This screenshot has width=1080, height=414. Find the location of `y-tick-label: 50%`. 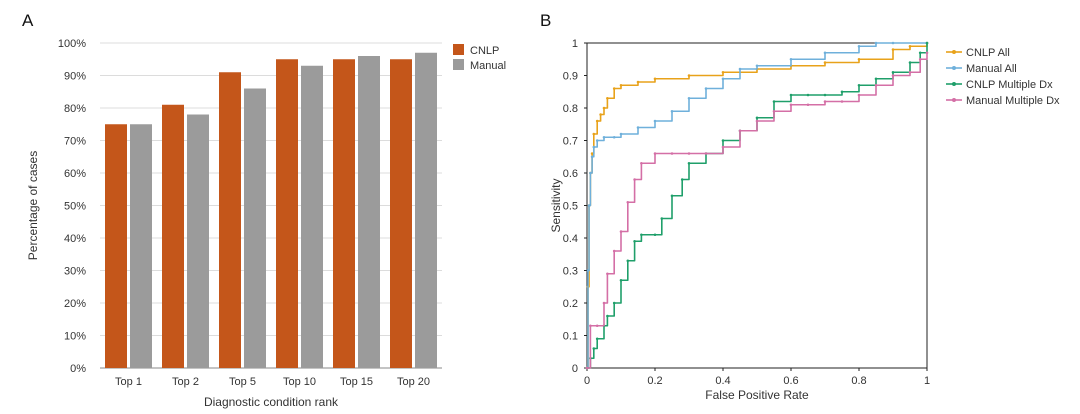

y-tick-label: 50% is located at coordinates (75, 207).